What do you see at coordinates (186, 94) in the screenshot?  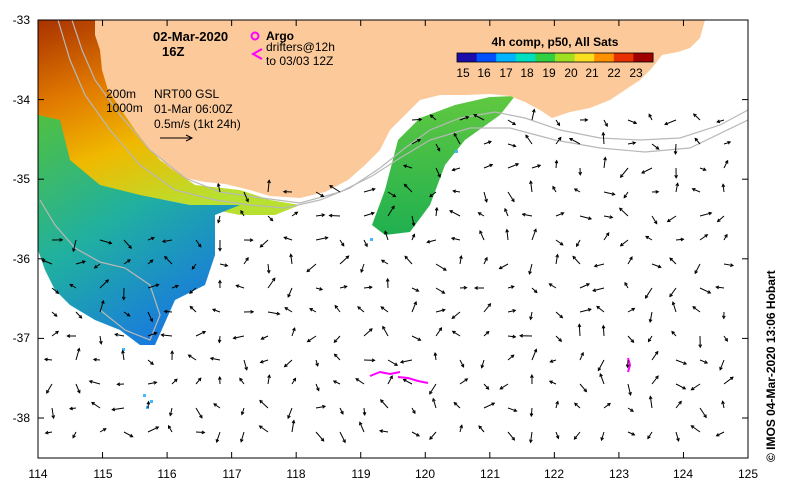 I see `currents-source-label: NRT00 GSL` at bounding box center [186, 94].